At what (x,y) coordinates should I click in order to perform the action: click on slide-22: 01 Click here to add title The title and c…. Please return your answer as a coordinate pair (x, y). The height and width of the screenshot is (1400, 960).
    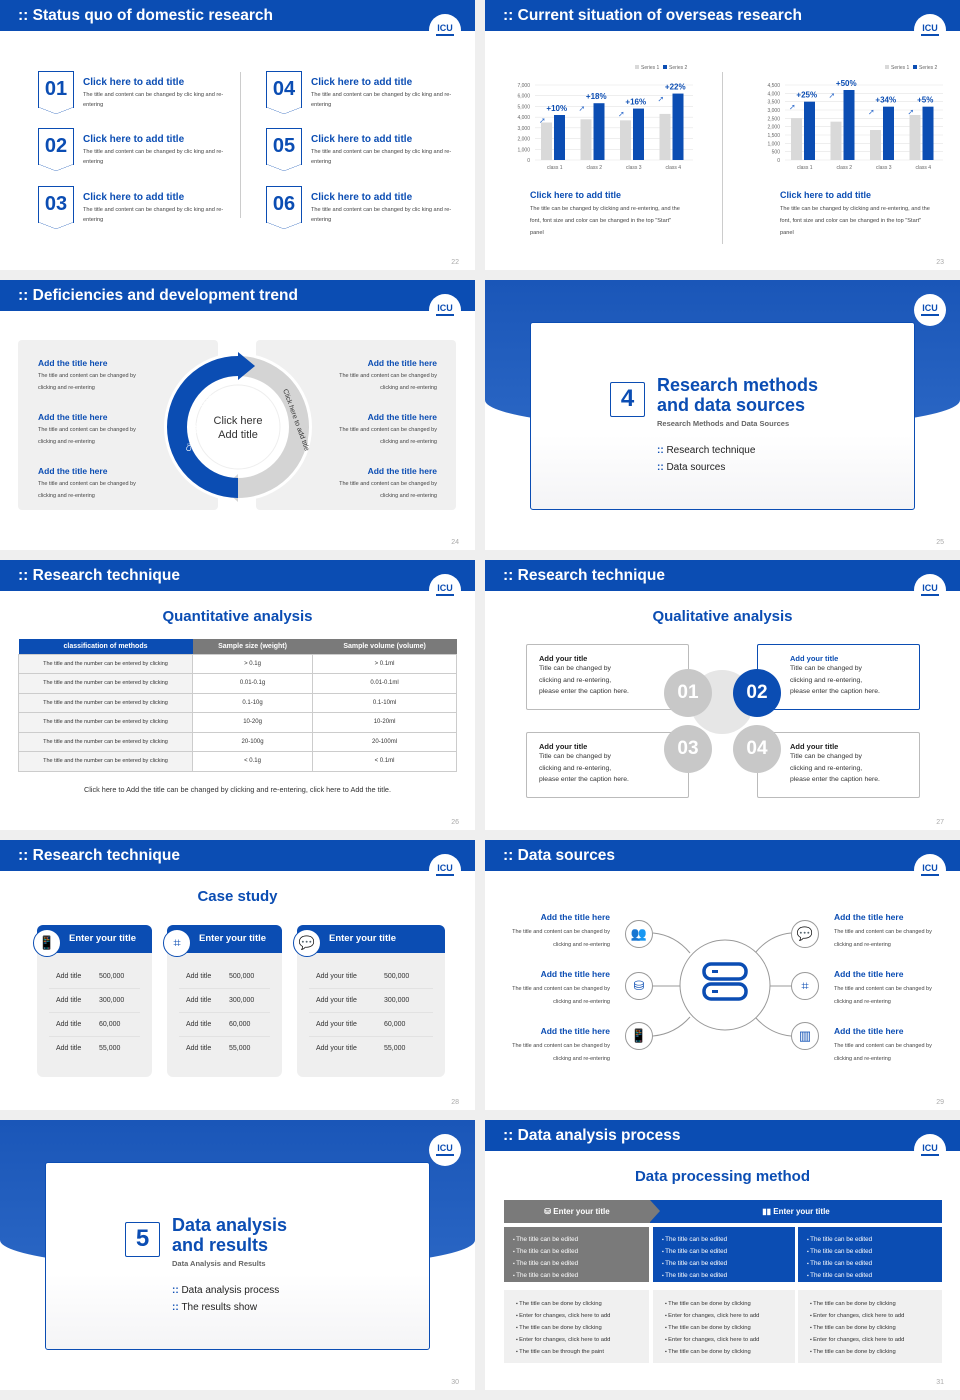
    Looking at the image, I should click on (237, 135).